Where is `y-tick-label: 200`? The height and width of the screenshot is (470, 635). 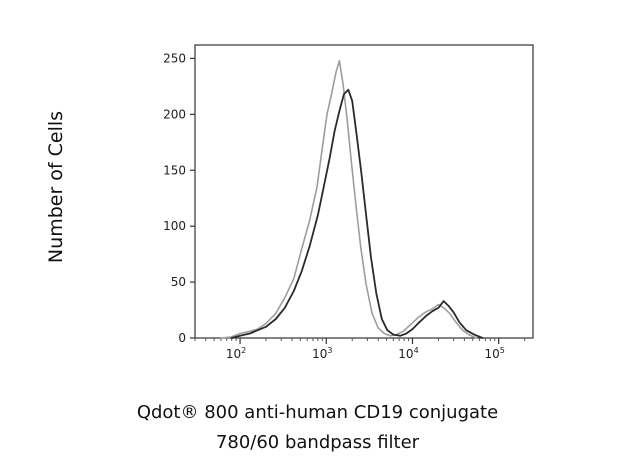
y-tick-label: 200 is located at coordinates (174, 114).